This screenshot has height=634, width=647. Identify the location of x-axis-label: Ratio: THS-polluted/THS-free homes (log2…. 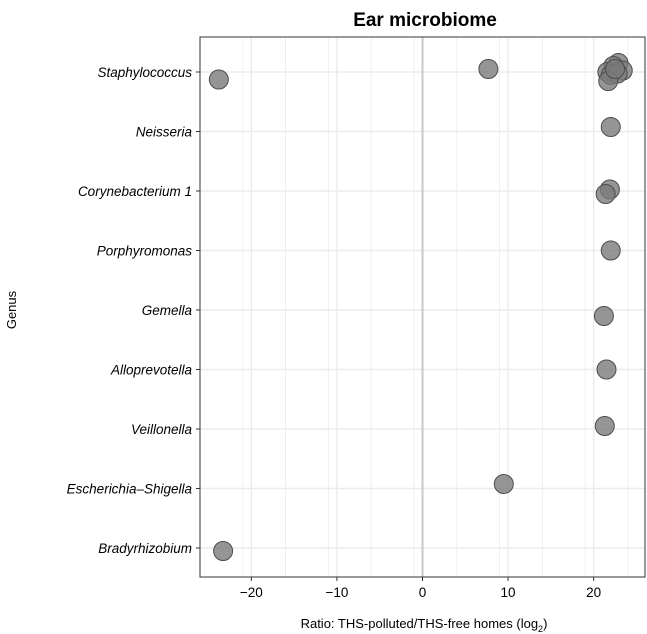
(424, 625).